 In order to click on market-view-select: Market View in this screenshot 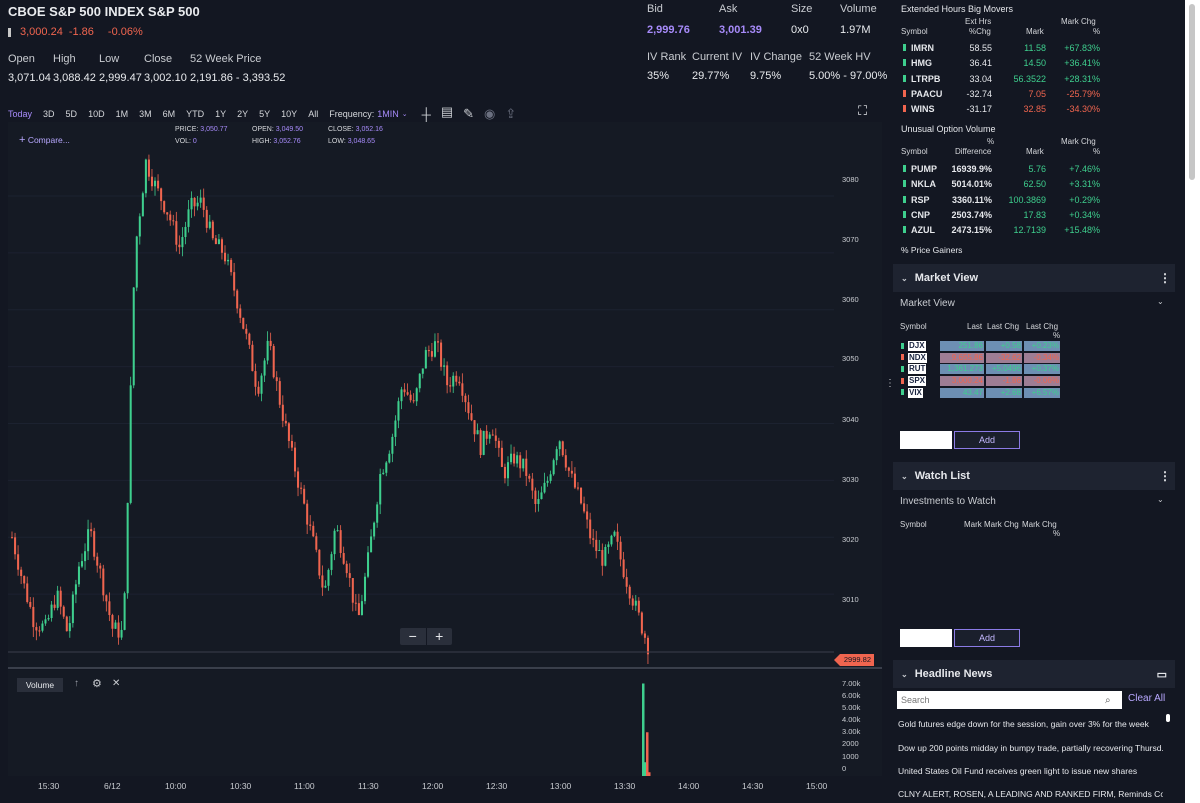, I will do `click(927, 303)`.